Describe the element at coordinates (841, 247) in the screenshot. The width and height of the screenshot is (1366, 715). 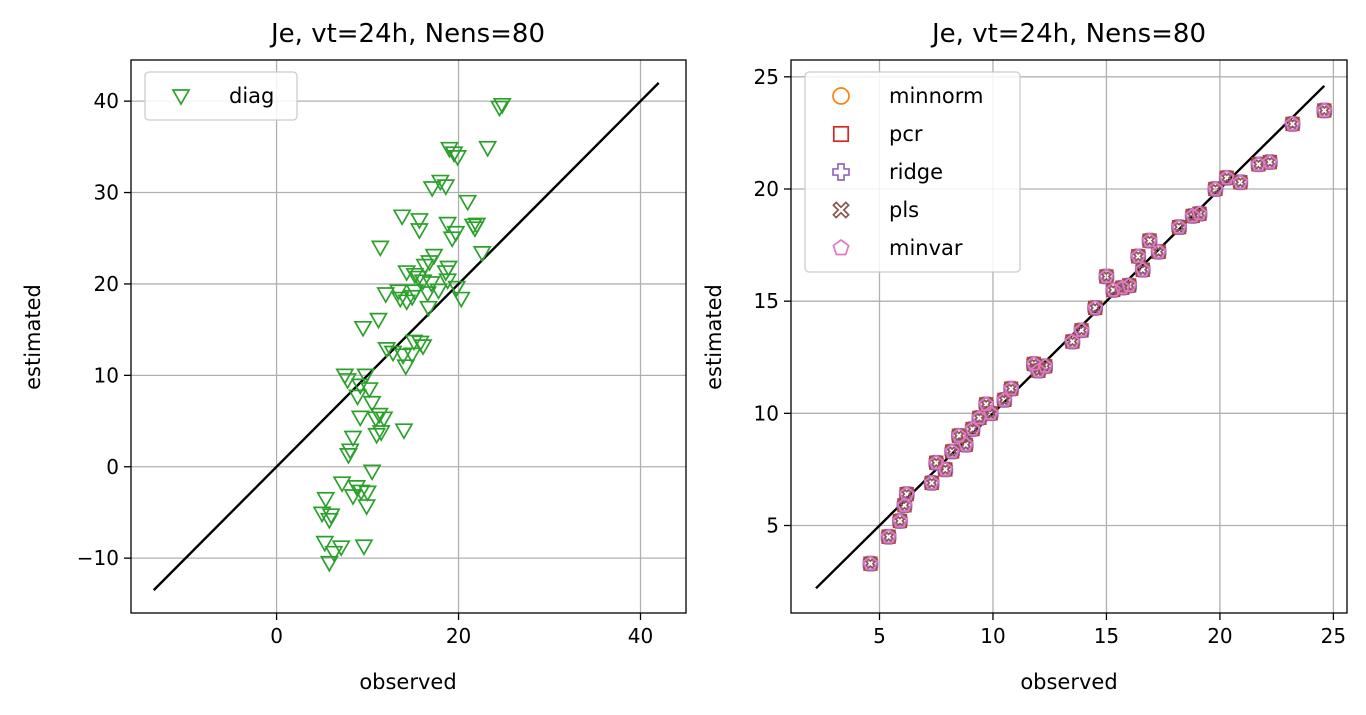
I see `legend-marker-minvar` at that location.